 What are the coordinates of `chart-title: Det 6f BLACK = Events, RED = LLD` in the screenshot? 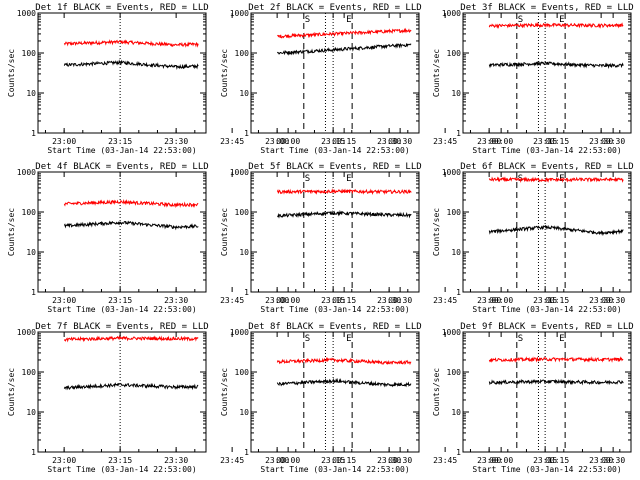 It's located at (546, 167).